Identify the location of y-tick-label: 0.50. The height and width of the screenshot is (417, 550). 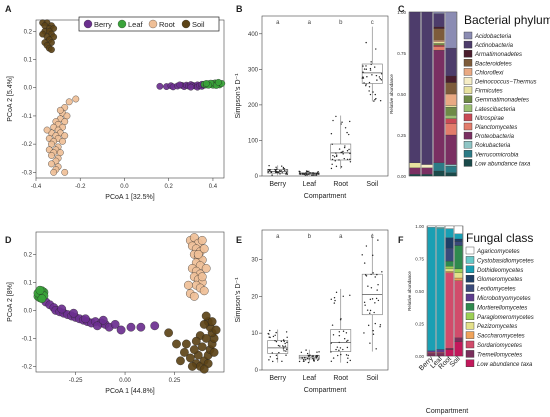
(419, 291).